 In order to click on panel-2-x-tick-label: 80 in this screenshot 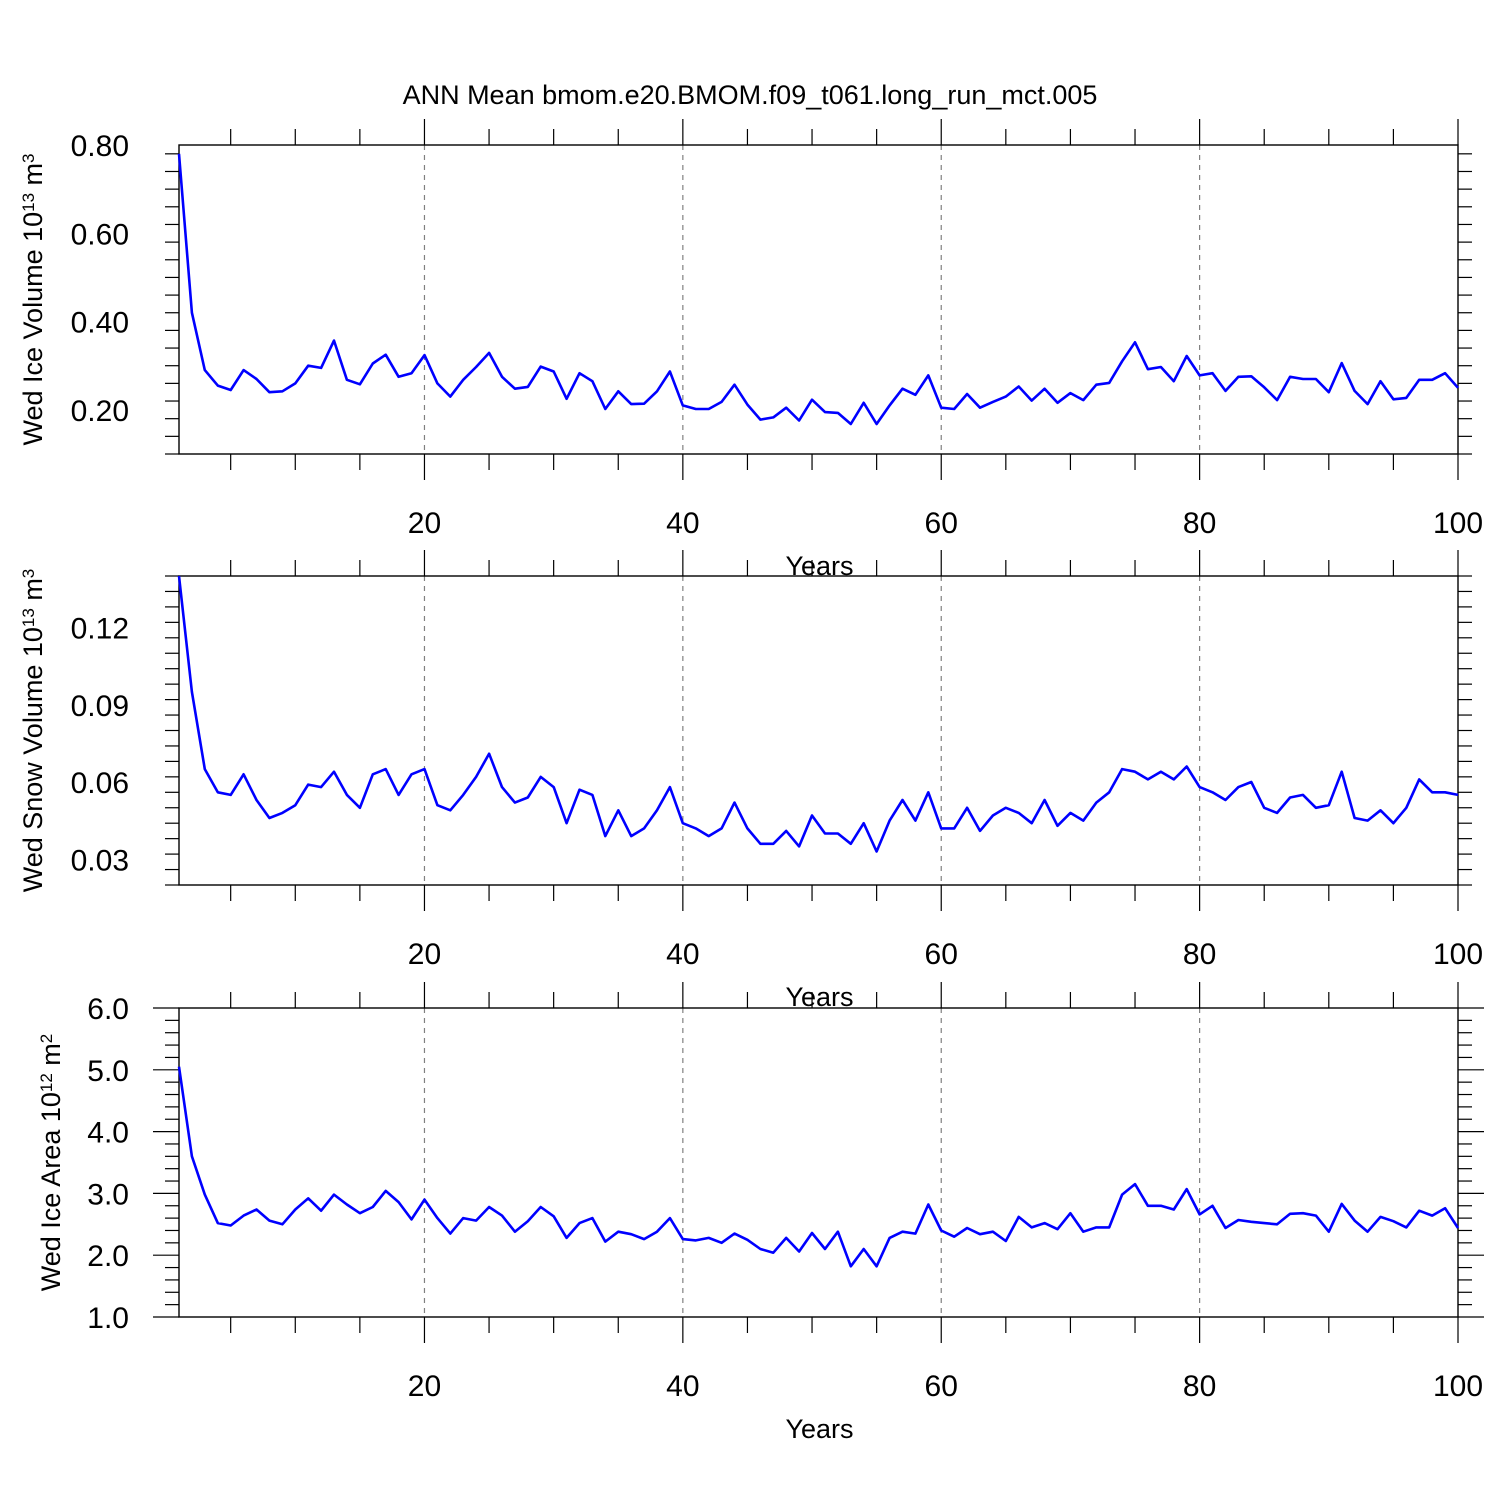, I will do `click(1199, 954)`.